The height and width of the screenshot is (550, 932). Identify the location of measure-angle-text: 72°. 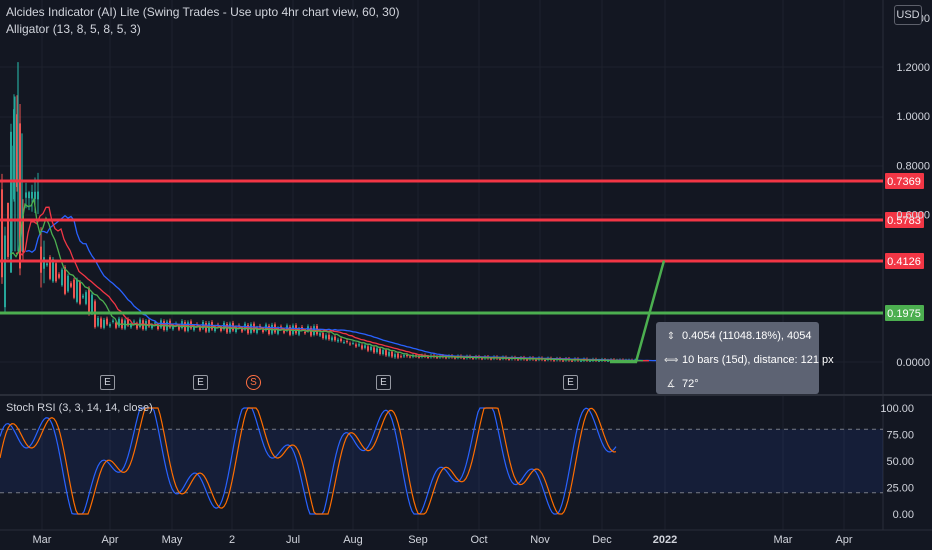
(690, 384).